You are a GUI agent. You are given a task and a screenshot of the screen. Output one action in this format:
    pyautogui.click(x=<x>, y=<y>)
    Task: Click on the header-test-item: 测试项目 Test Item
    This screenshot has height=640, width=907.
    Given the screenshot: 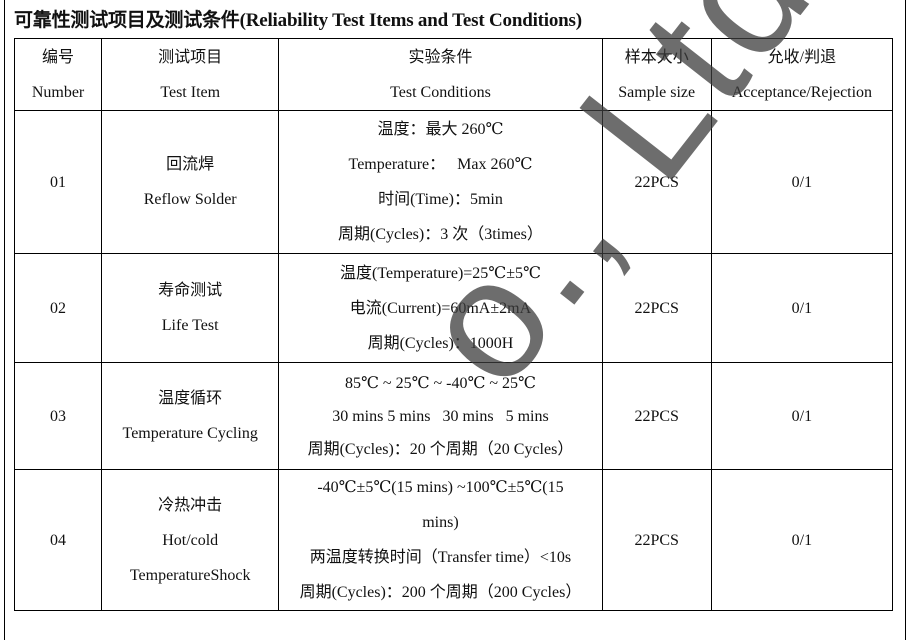 What is the action you would take?
    pyautogui.click(x=190, y=74)
    